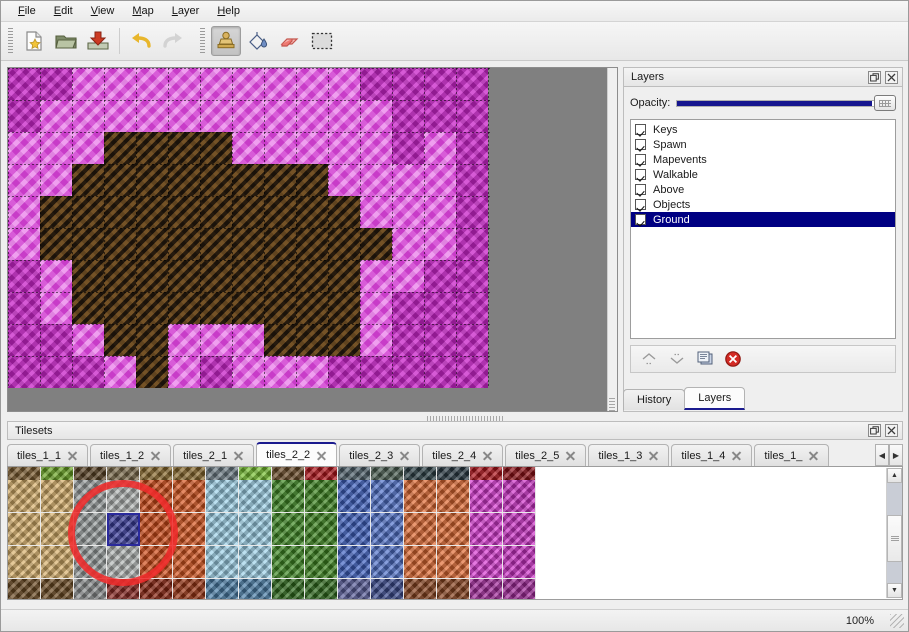  What do you see at coordinates (763, 174) in the screenshot?
I see `layer-list-item: Walkable` at bounding box center [763, 174].